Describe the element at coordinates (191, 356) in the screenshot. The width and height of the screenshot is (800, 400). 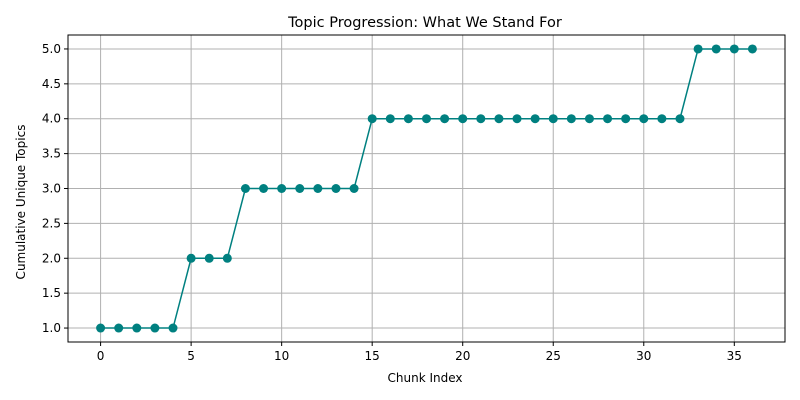
I see `x-tick-label: 5` at that location.